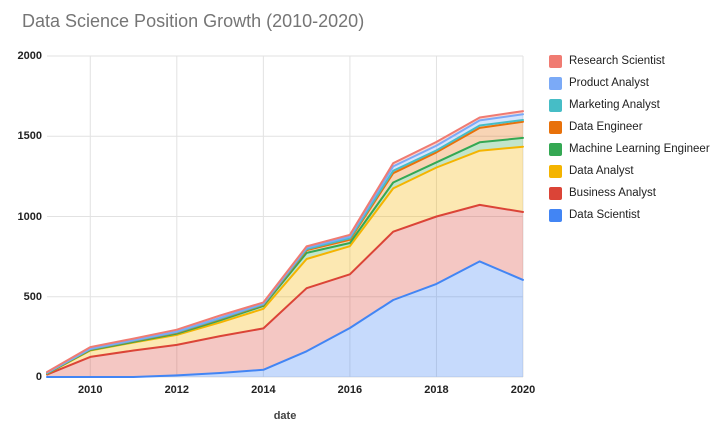 Image resolution: width=710 pixels, height=442 pixels. What do you see at coordinates (90, 390) in the screenshot?
I see `x-tick-label-2010: 2010` at bounding box center [90, 390].